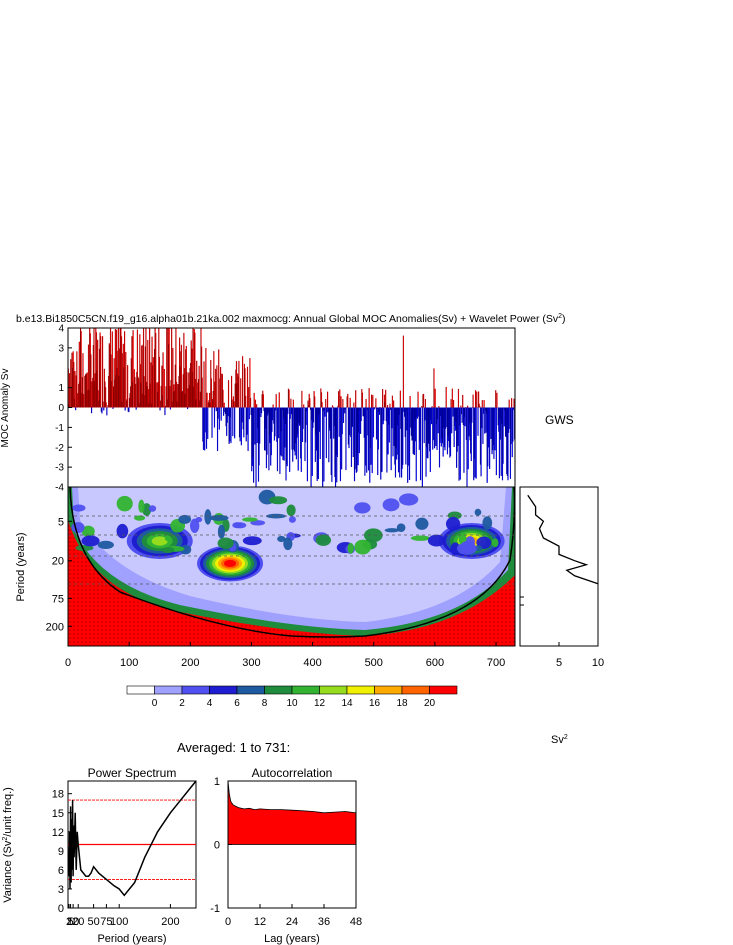  What do you see at coordinates (292, 562) in the screenshot?
I see `cone-of-influence` at bounding box center [292, 562].